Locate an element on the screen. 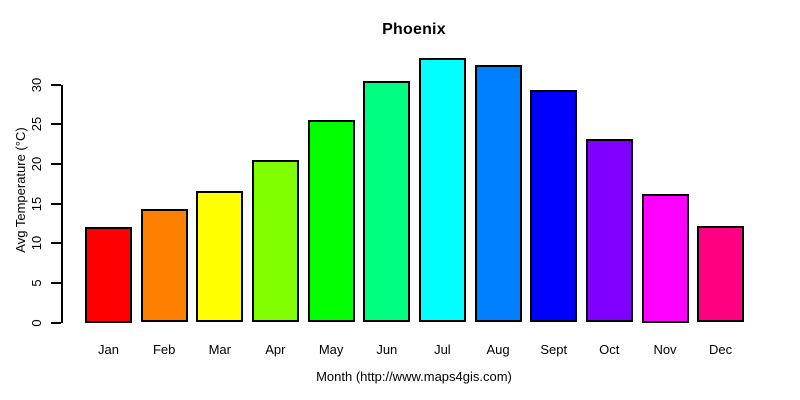  x-tick-label-dec: Dec is located at coordinates (721, 349).